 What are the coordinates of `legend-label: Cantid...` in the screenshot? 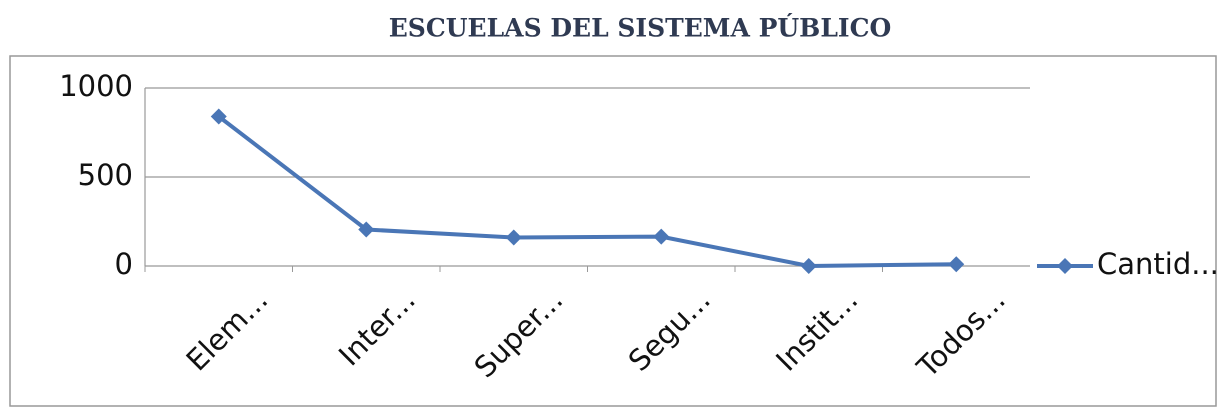 It's located at (1158, 264).